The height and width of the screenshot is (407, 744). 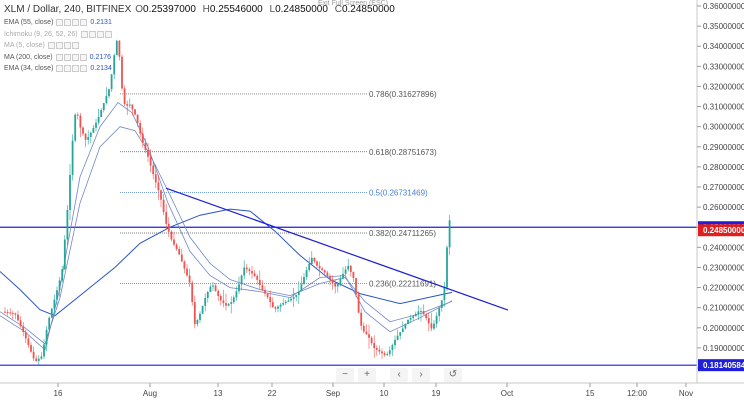 What do you see at coordinates (337, 249) in the screenshot?
I see `descending-trendline` at bounding box center [337, 249].